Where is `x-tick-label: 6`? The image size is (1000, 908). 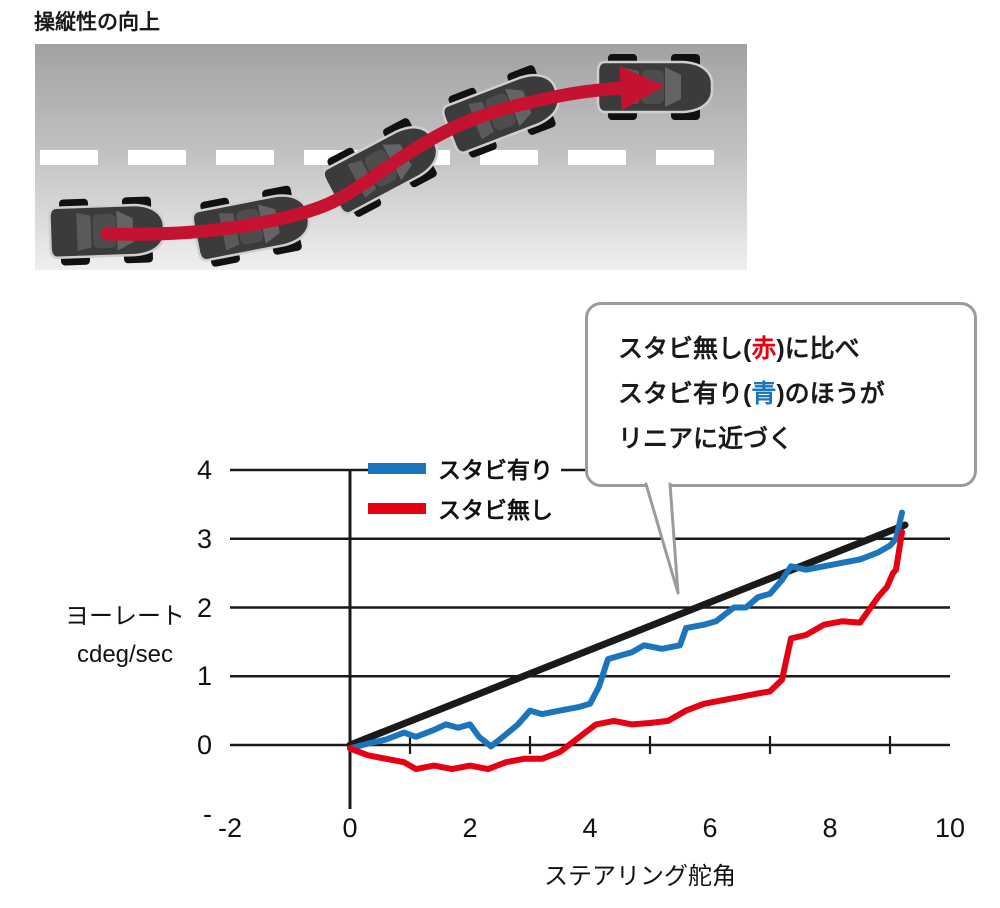
x-tick-label: 6 is located at coordinates (710, 828).